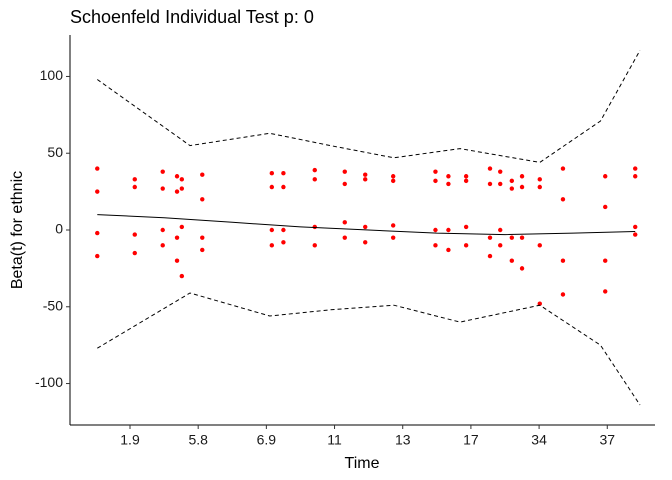  I want to click on x-tick-label: 5.8, so click(198, 440).